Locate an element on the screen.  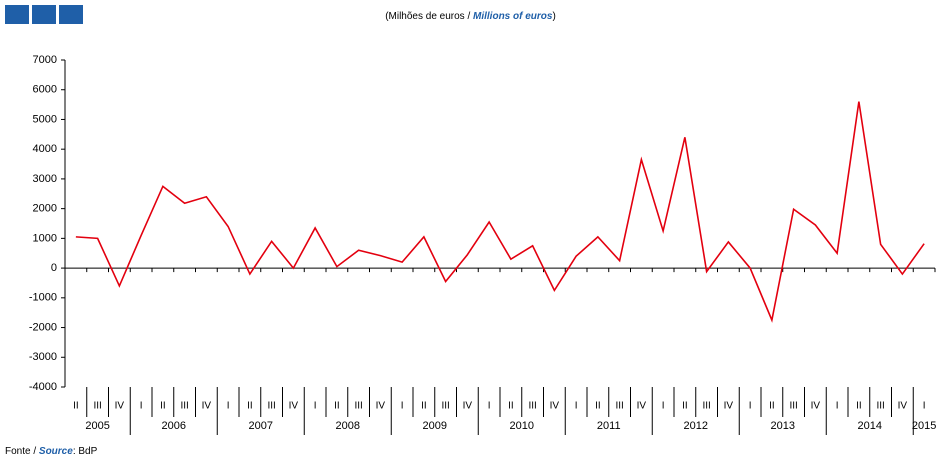
year-label: 2012 is located at coordinates (696, 426).